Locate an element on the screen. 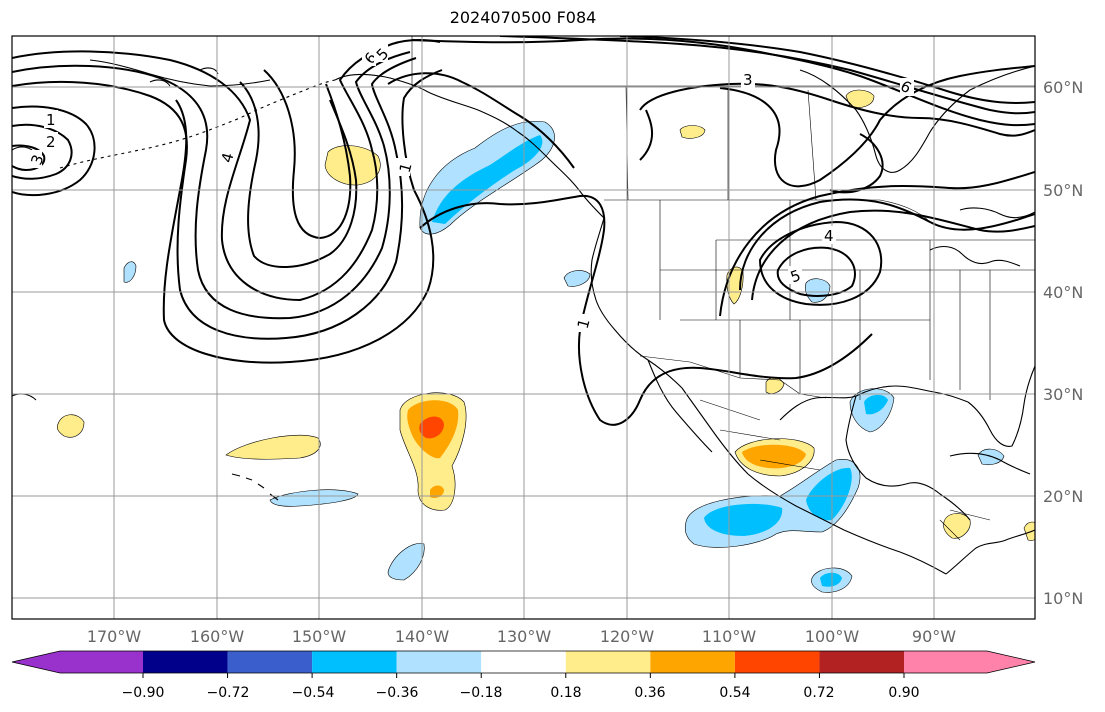 The width and height of the screenshot is (1105, 712). coast-west-edge is located at coordinates (22, 148).